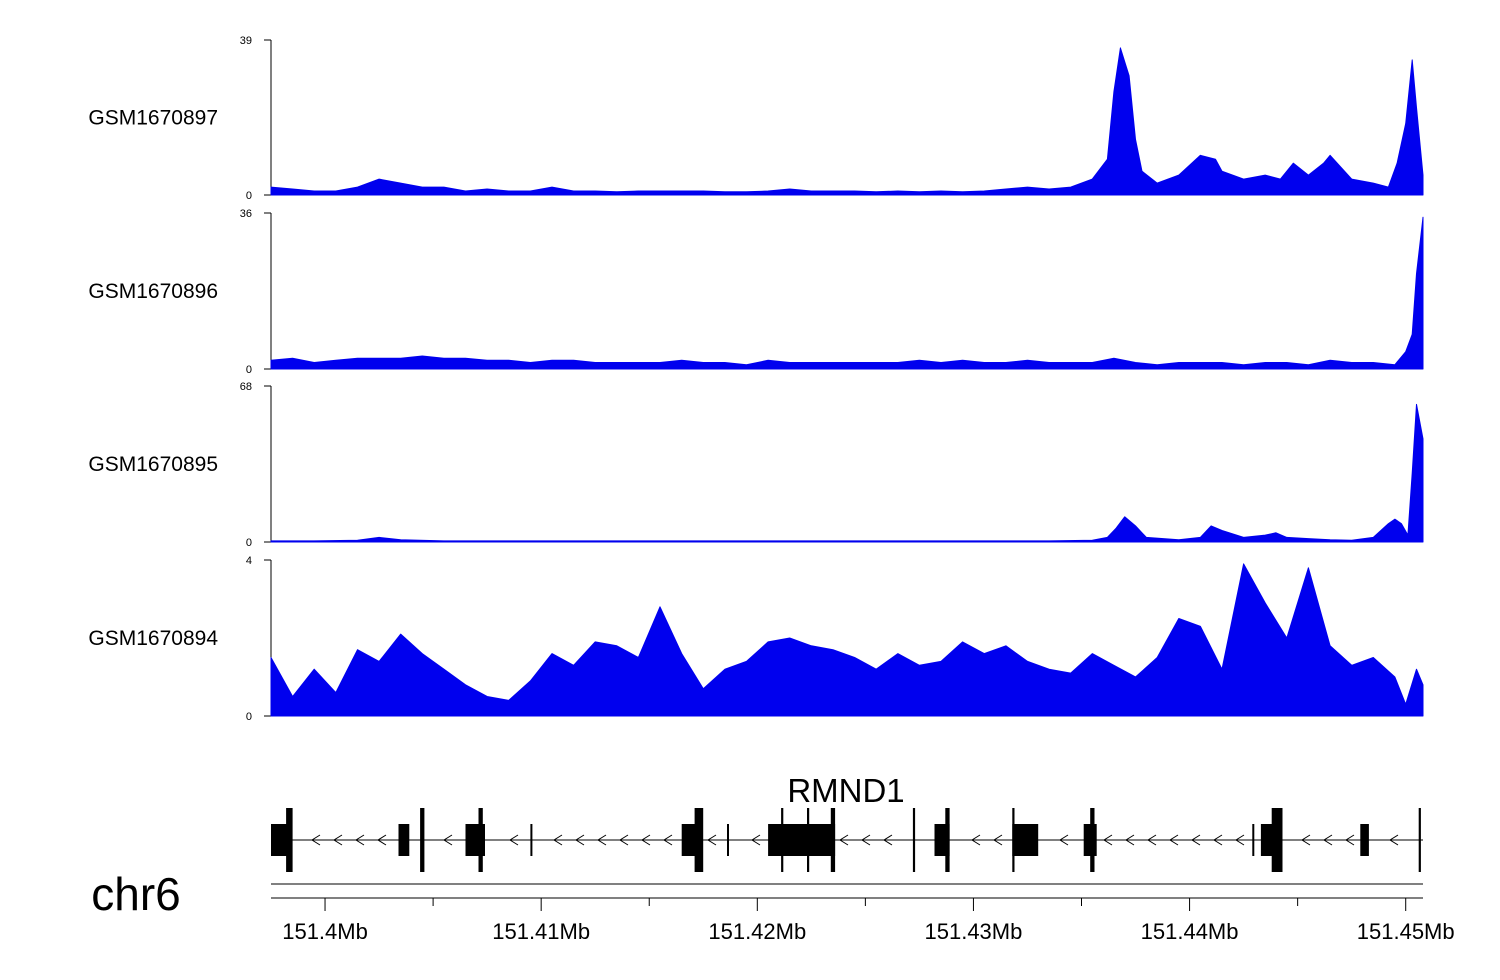 The image size is (1500, 980). I want to click on x-tick-label: 151.42Mb, so click(757, 931).